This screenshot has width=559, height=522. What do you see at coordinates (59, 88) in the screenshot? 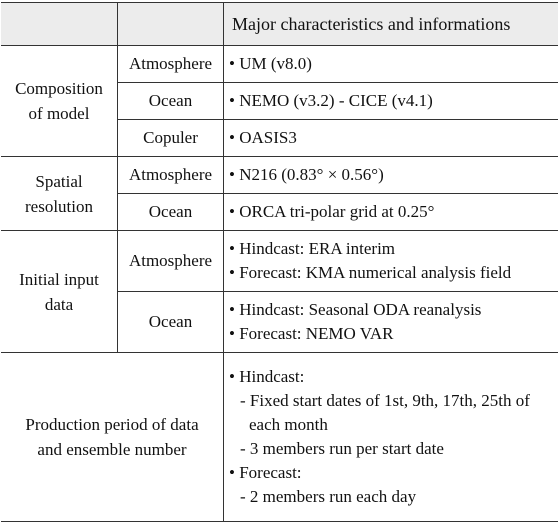
I see `group-label-line: Composition` at bounding box center [59, 88].